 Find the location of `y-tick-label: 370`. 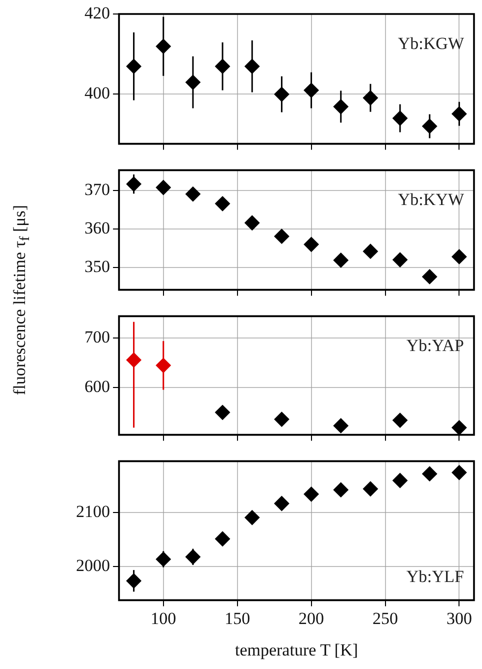

y-tick-label: 370 is located at coordinates (97, 190).